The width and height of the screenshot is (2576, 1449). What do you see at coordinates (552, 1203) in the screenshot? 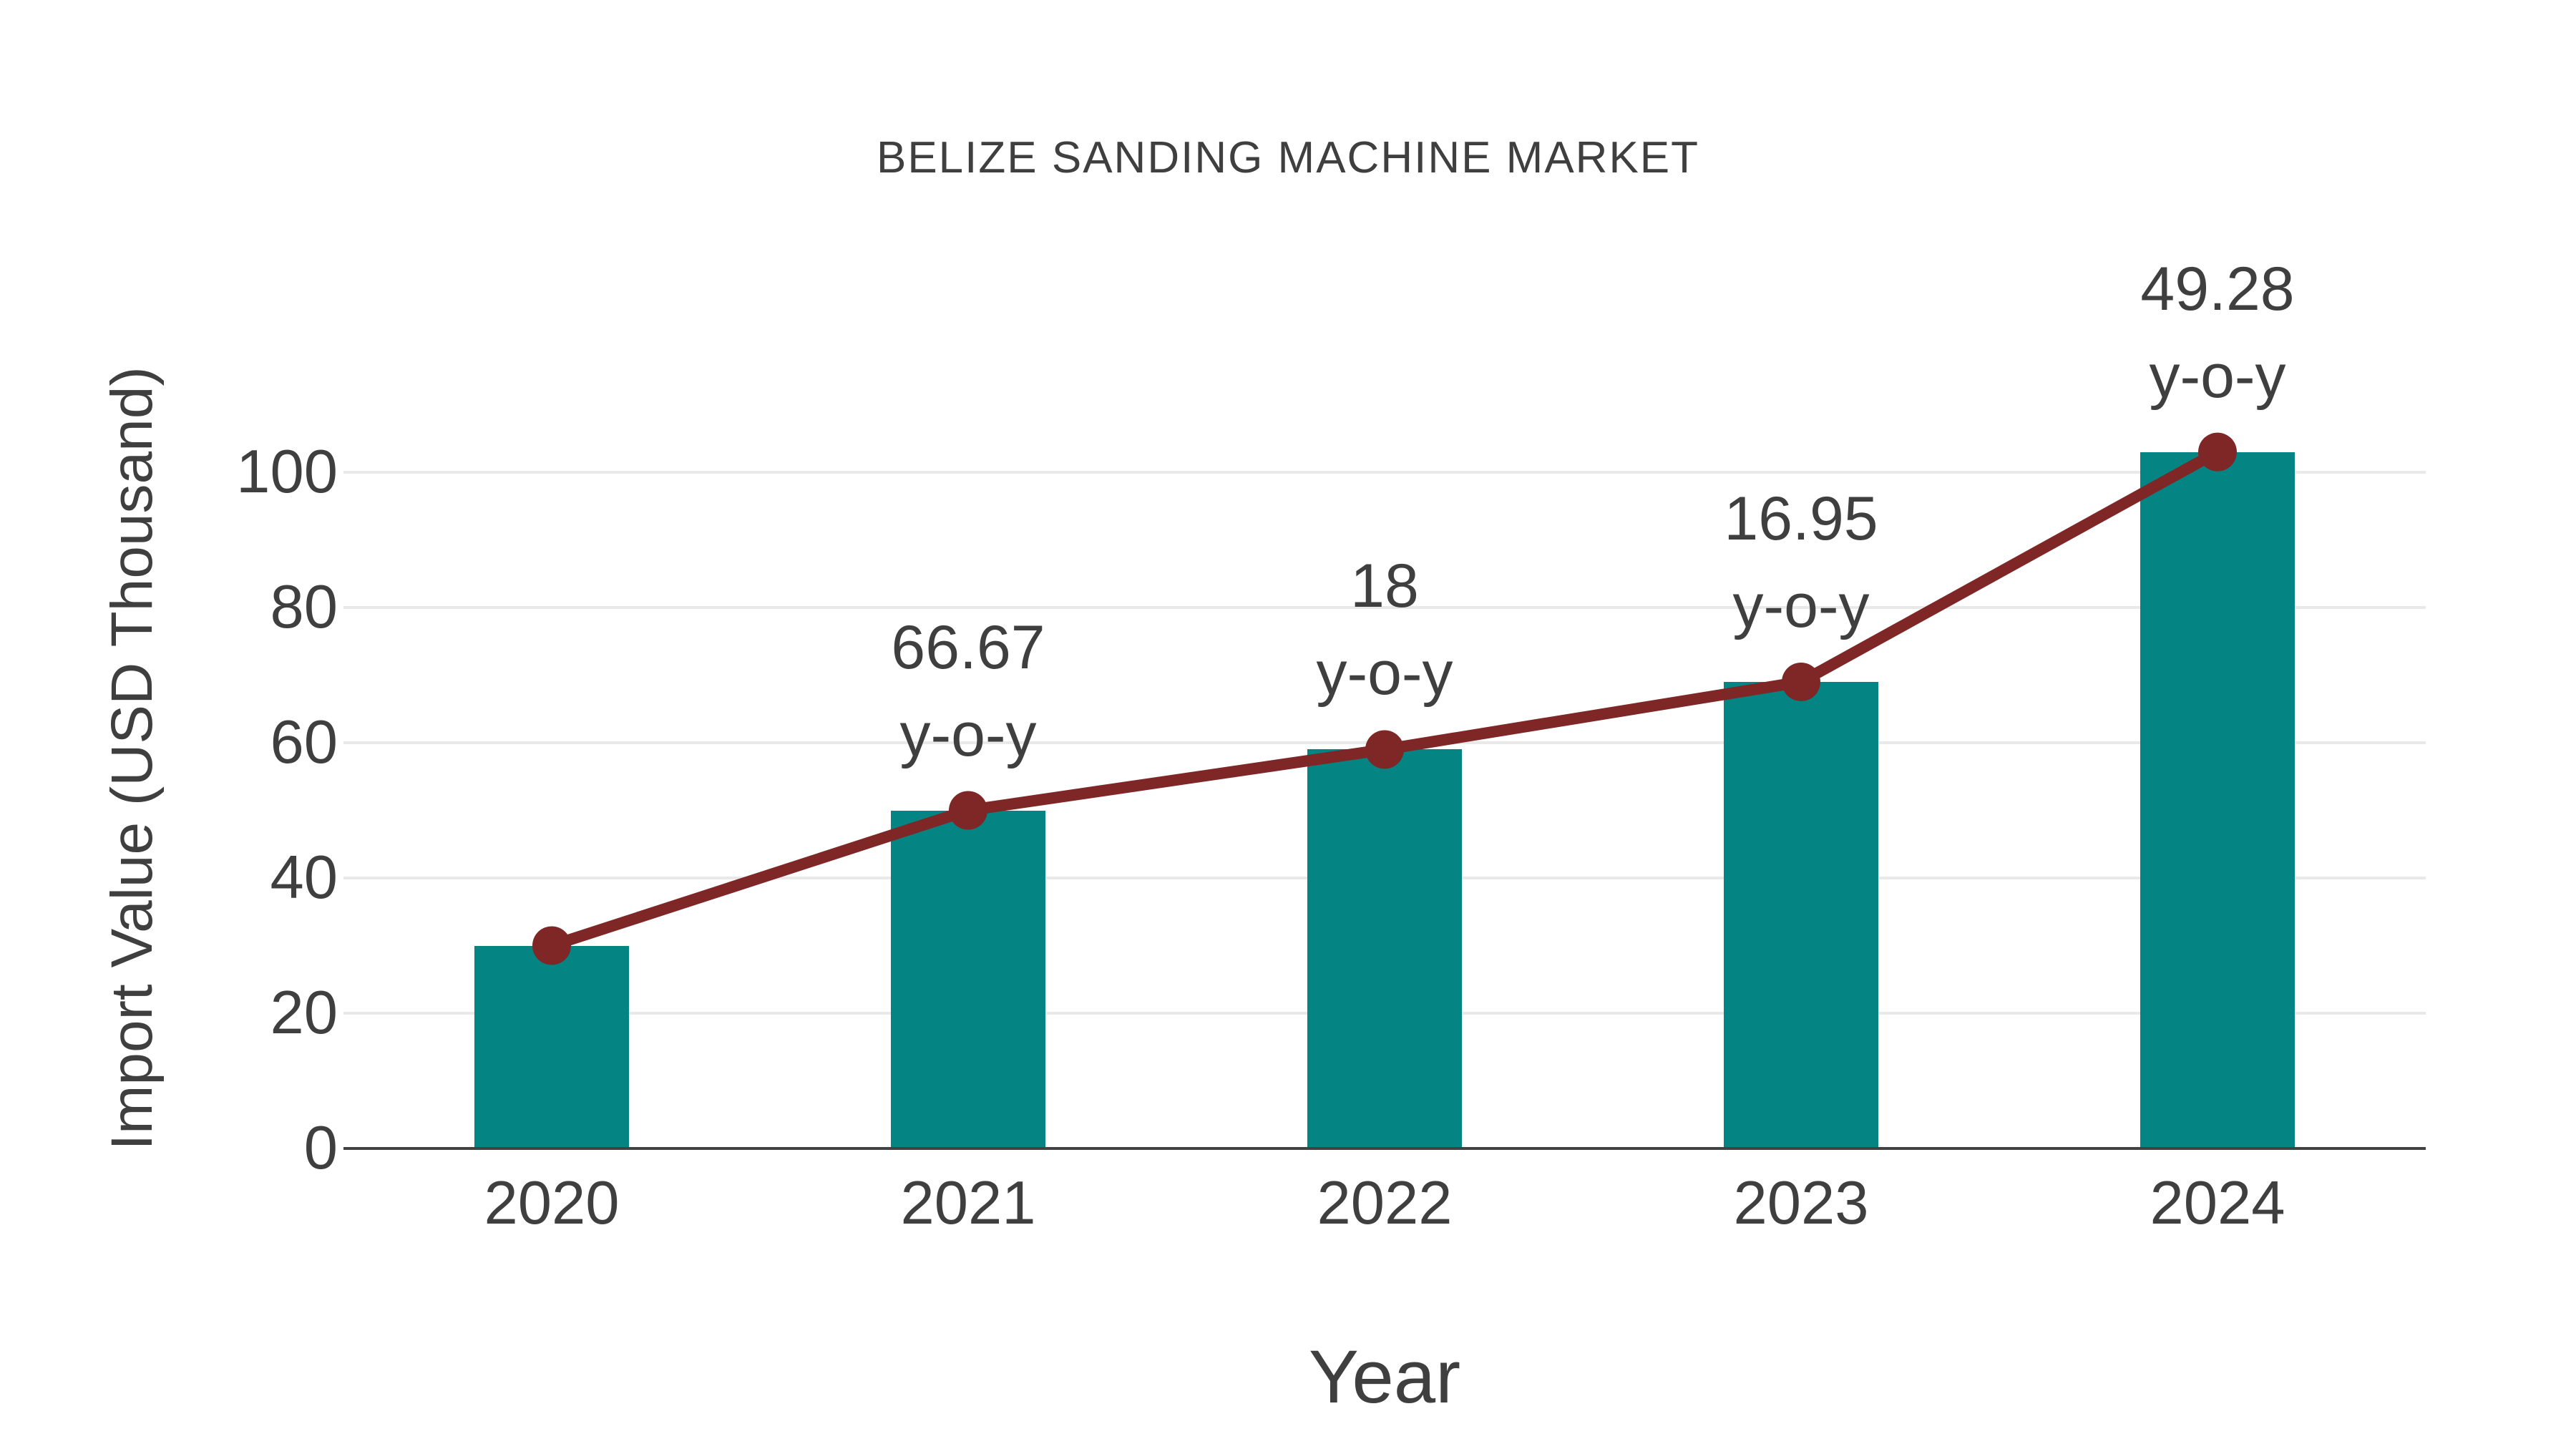
I see `x-tick-label-2020: 2020` at bounding box center [552, 1203].